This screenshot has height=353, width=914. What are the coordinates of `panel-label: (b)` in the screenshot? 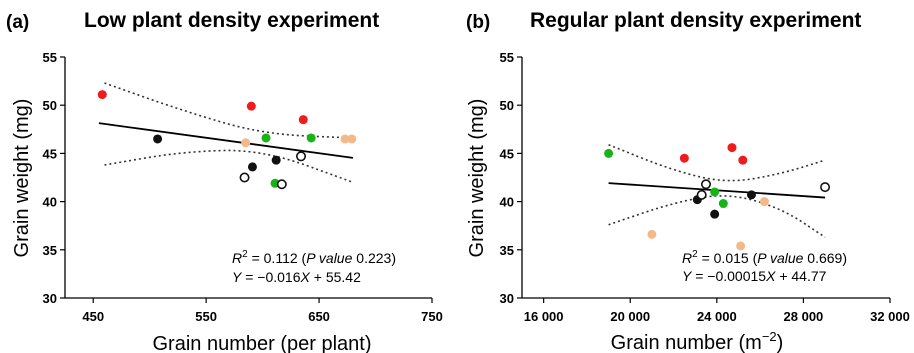 It's located at (478, 22).